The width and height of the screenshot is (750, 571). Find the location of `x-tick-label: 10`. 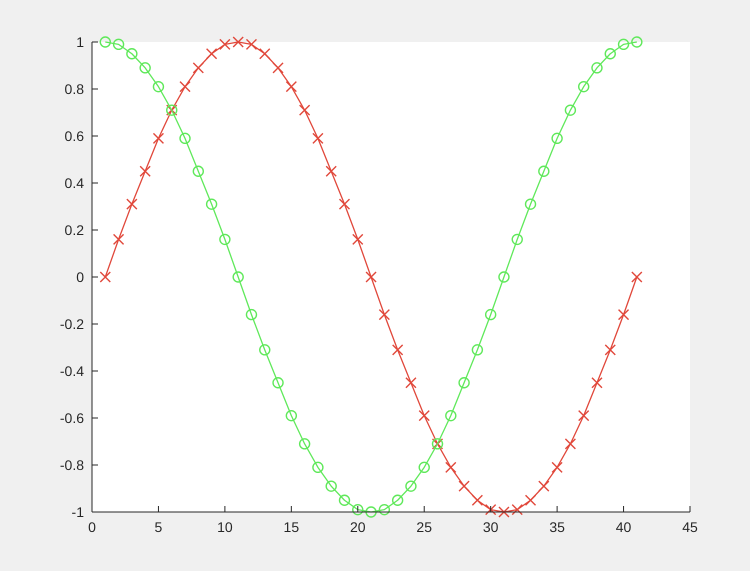

x-tick-label: 10 is located at coordinates (225, 527).